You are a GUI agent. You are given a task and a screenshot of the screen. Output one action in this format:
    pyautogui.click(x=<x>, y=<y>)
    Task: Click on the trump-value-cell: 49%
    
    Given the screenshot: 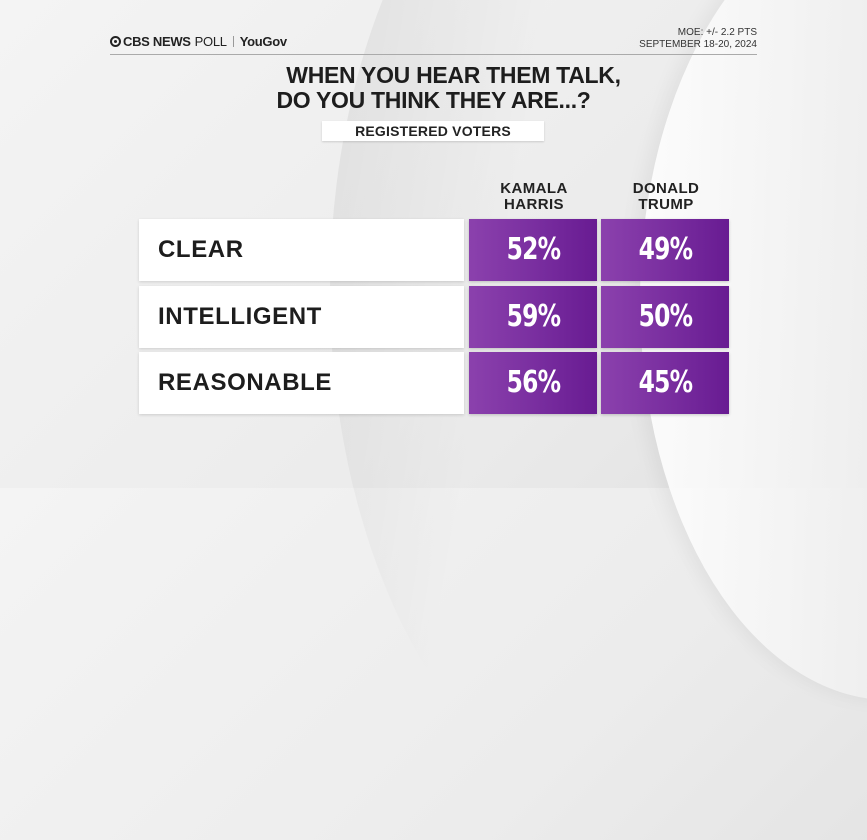 What is the action you would take?
    pyautogui.click(x=665, y=250)
    